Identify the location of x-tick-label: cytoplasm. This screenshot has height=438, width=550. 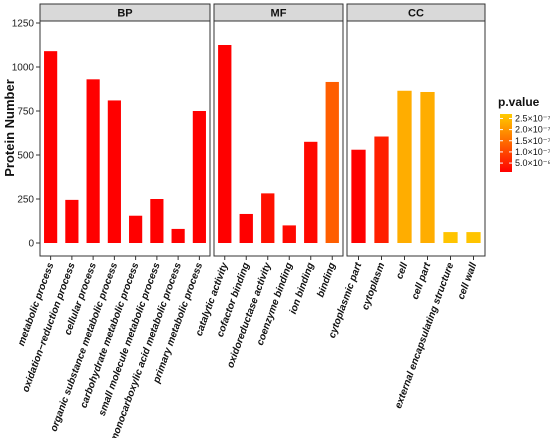
(373, 286).